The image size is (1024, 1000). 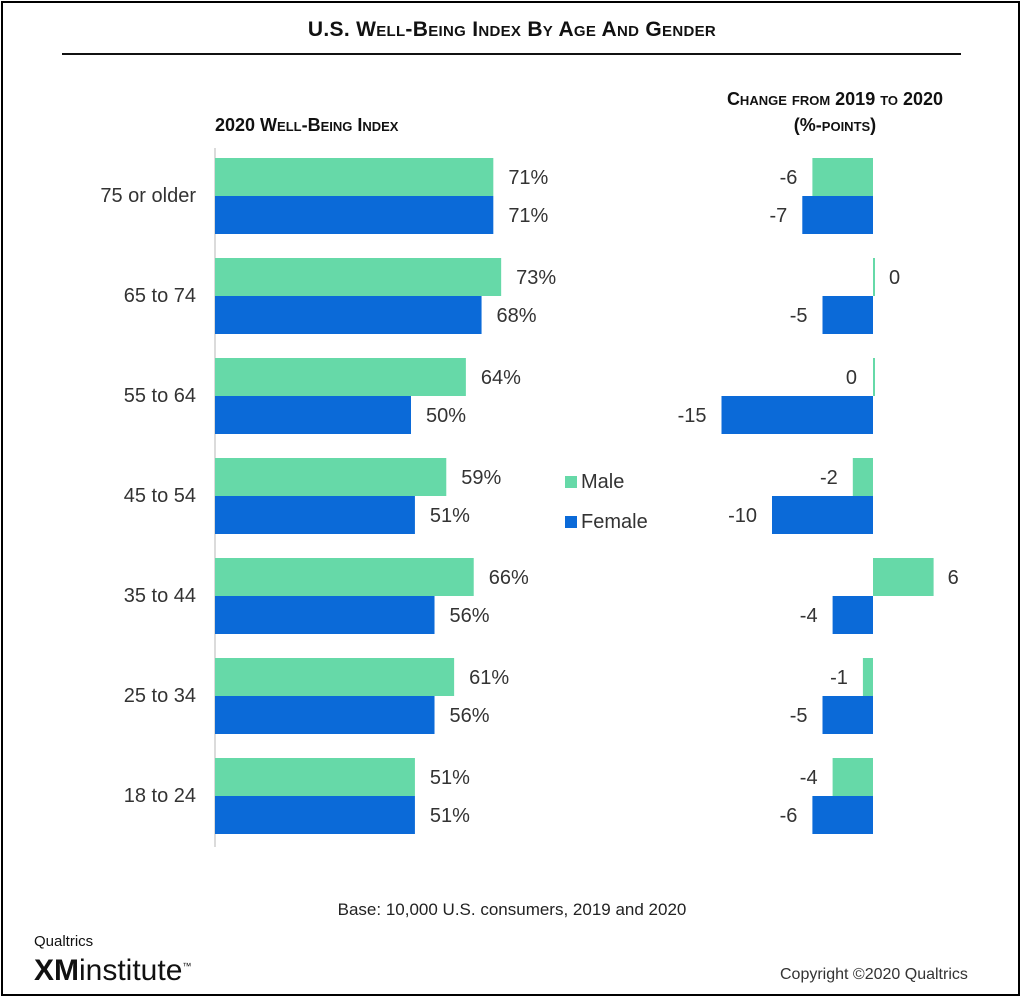 What do you see at coordinates (450, 778) in the screenshot?
I see `data-label-left-male-18-to-24: 51%` at bounding box center [450, 778].